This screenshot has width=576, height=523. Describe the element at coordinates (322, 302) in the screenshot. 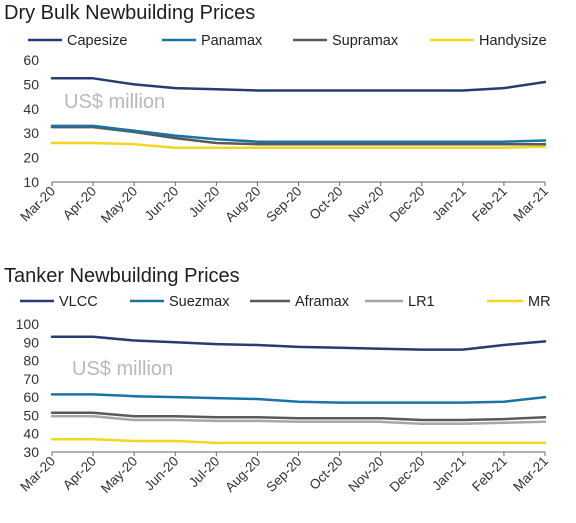

I see `legend-label: Aframax` at that location.